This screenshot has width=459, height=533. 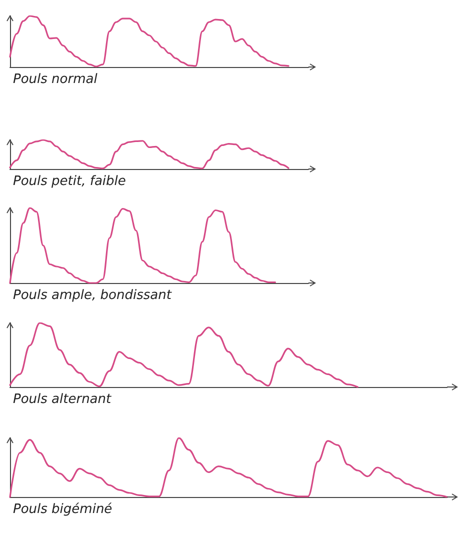 What do you see at coordinates (69, 181) in the screenshot?
I see `text: Pouls petit, faible` at bounding box center [69, 181].